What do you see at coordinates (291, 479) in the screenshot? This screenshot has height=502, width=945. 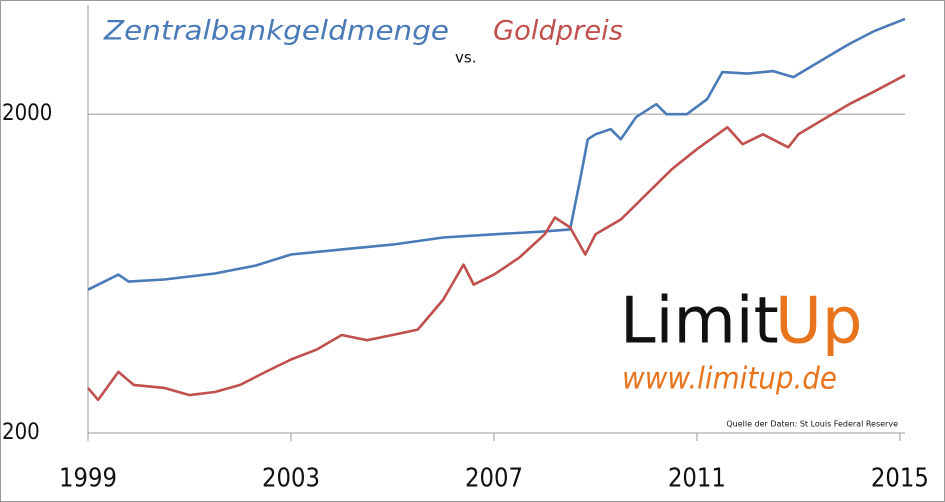 I see `x-tick-label: 2003` at bounding box center [291, 479].